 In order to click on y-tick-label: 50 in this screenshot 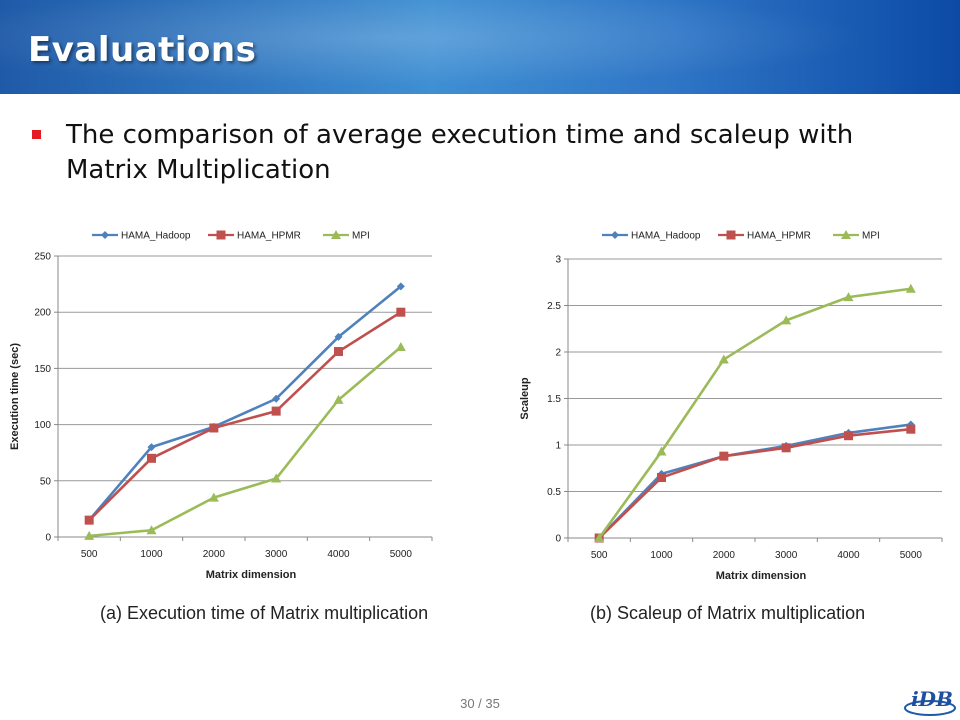, I will do `click(46, 481)`.